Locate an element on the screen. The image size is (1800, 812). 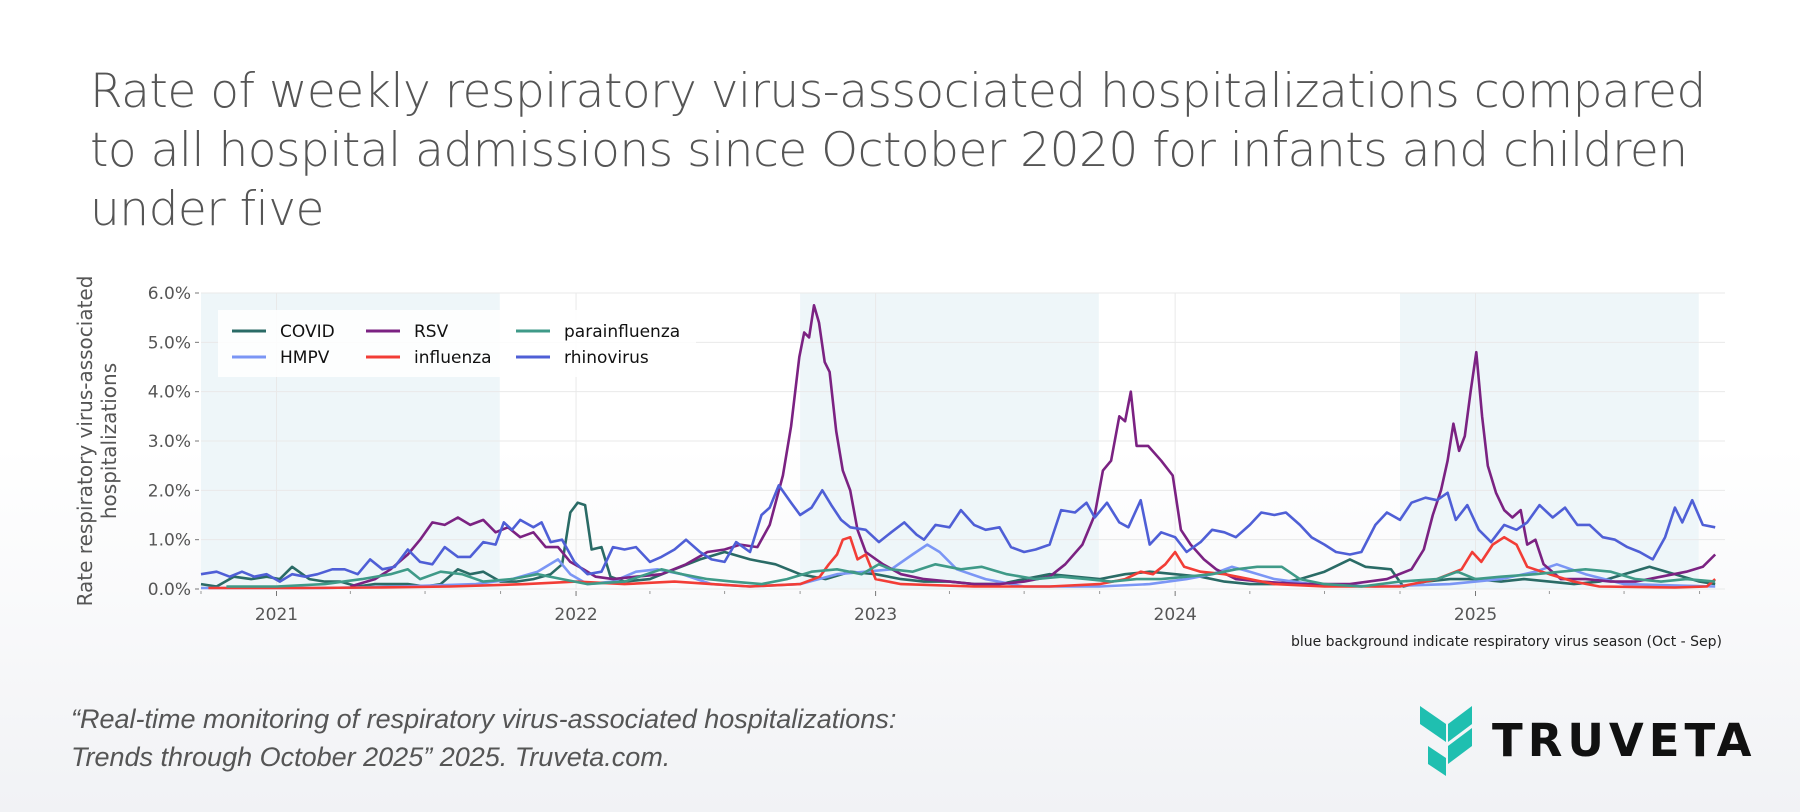
truveta-wordmark: TRUVETA is located at coordinates (1624, 740).